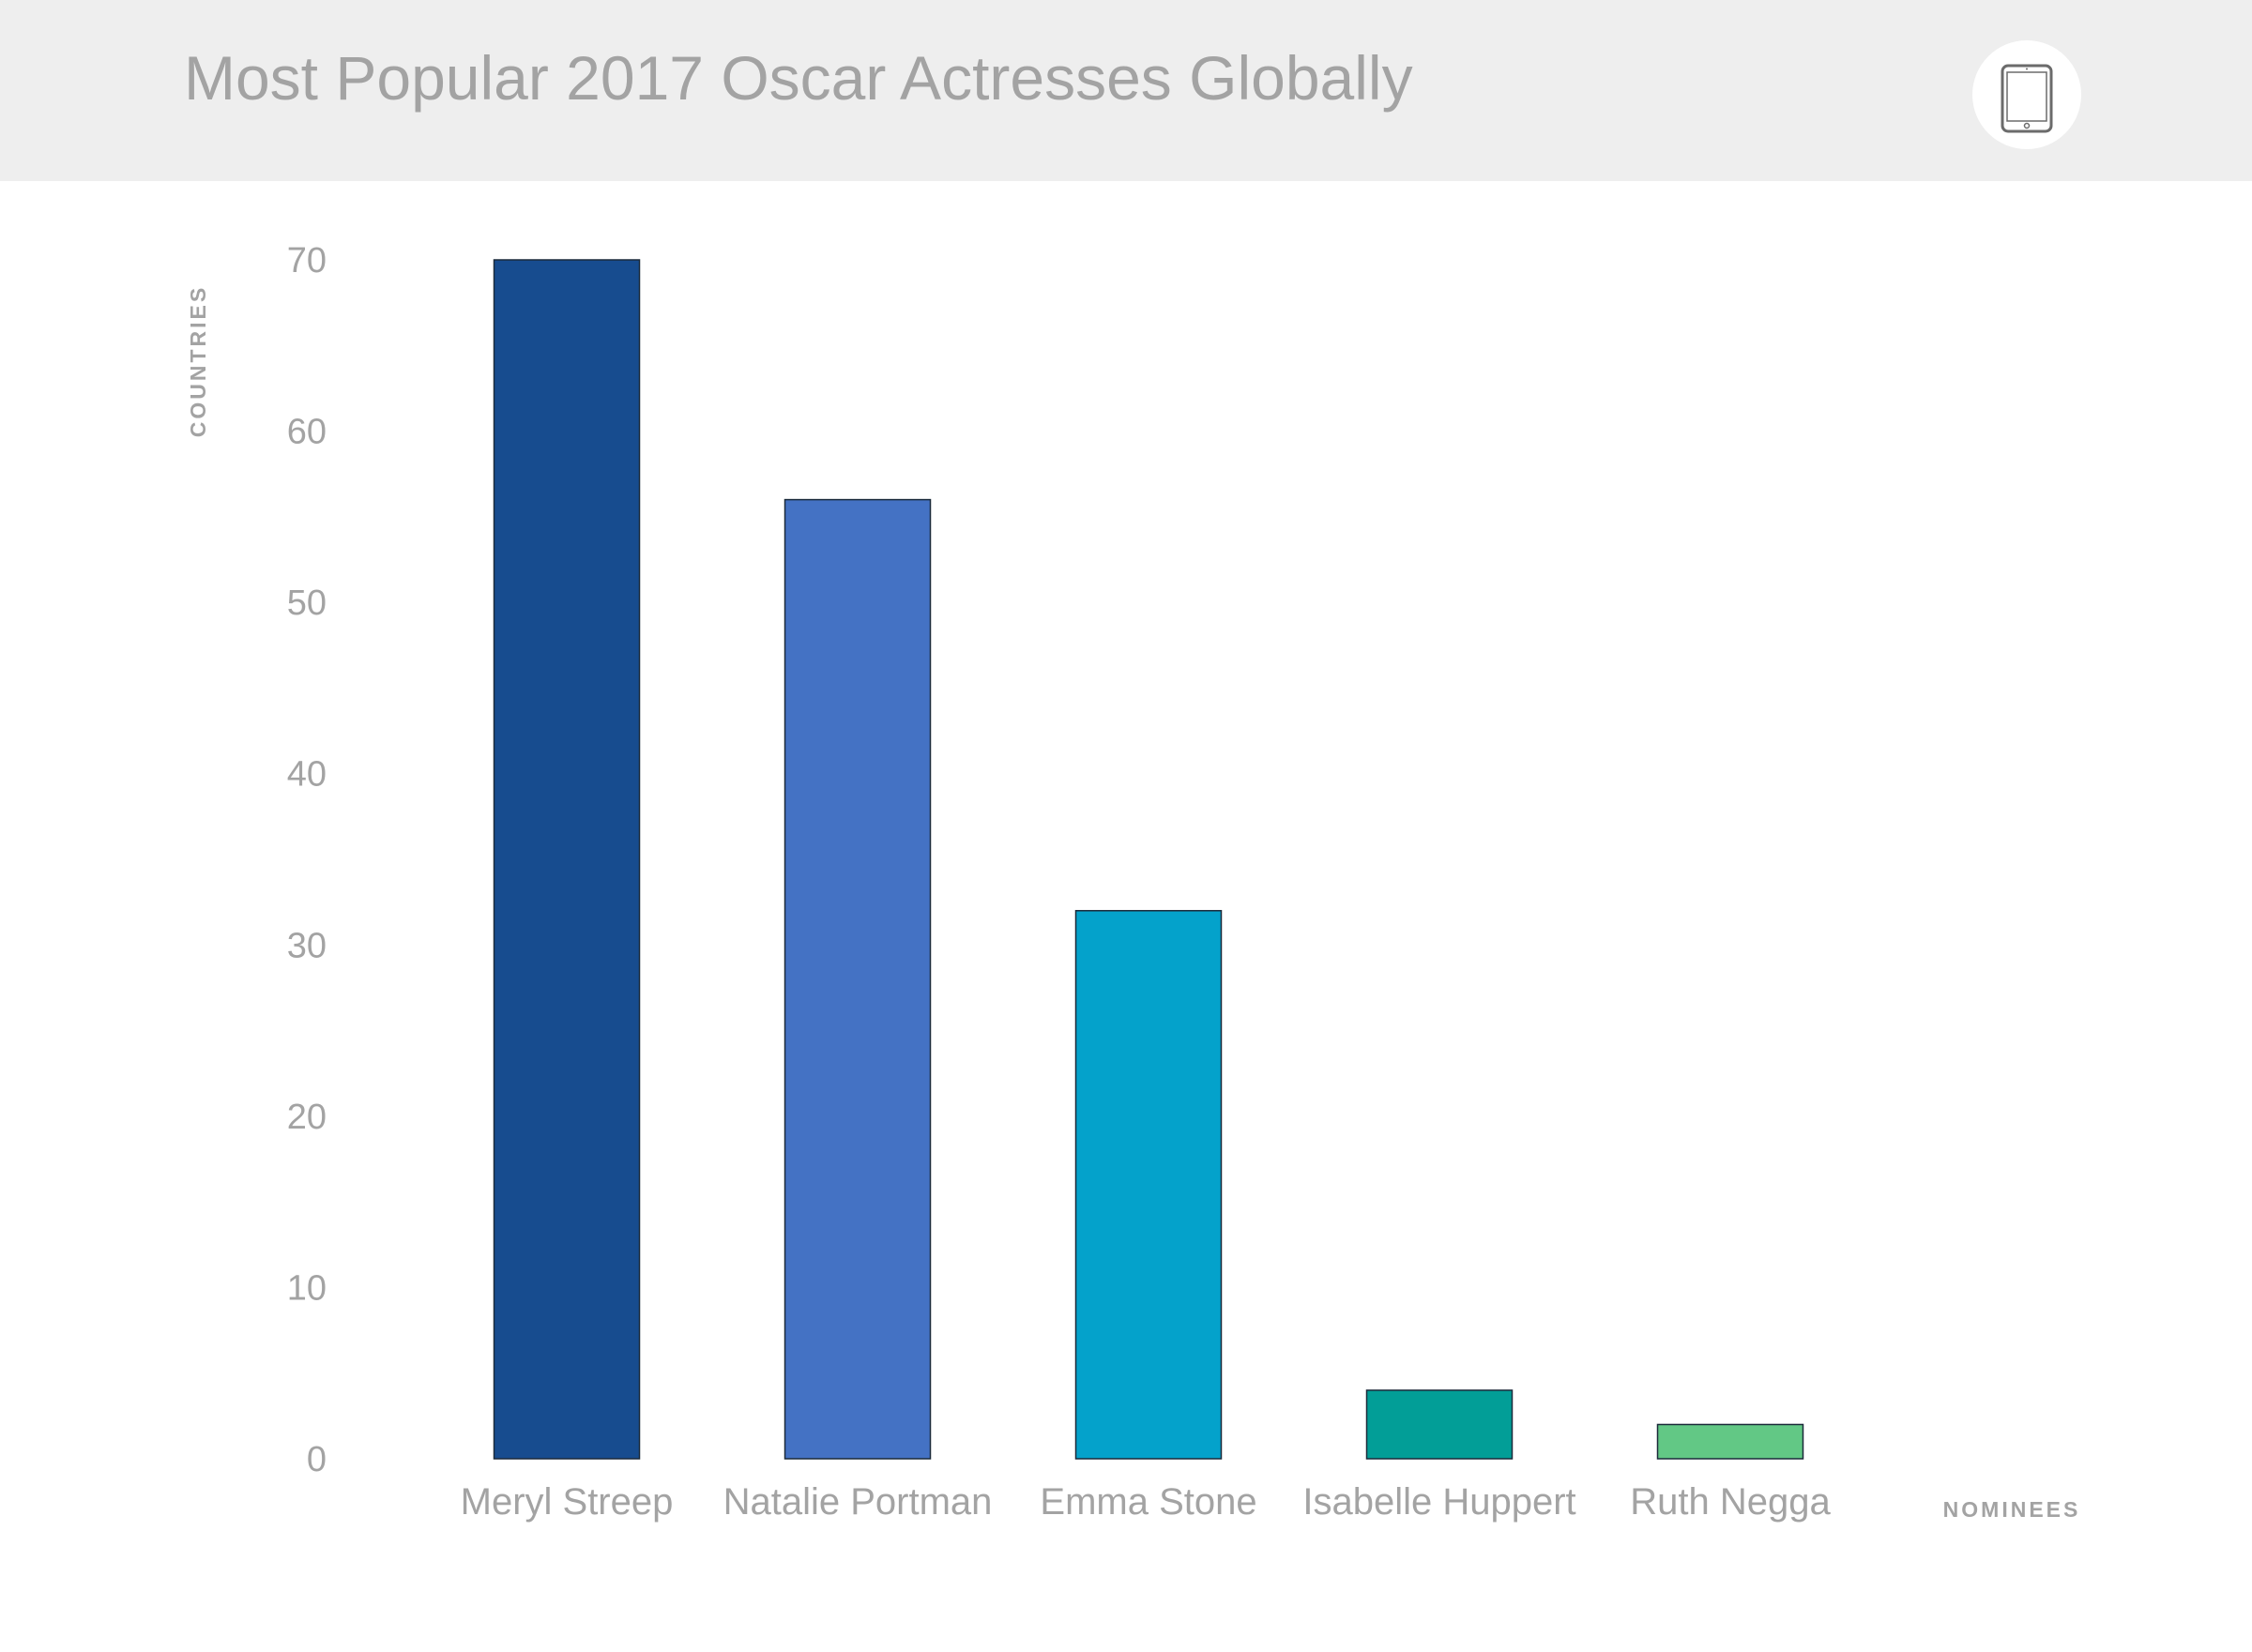  I want to click on x-tick-label: Emma Stone, so click(1148, 1502).